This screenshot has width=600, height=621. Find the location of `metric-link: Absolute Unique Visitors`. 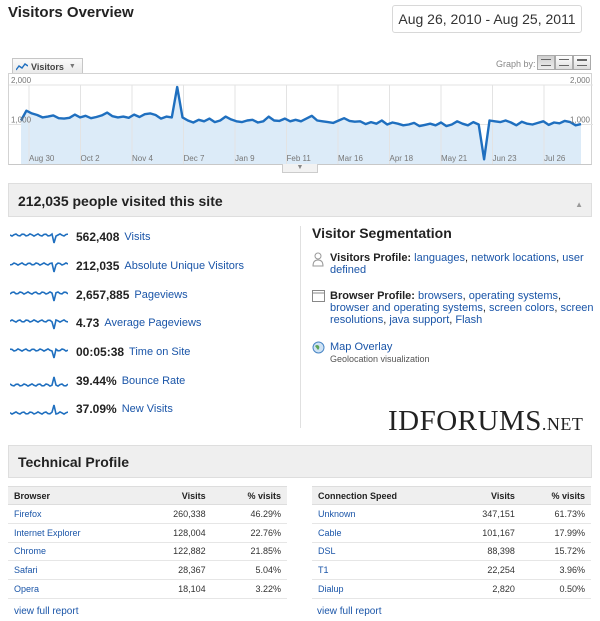

metric-link: Absolute Unique Visitors is located at coordinates (184, 266).